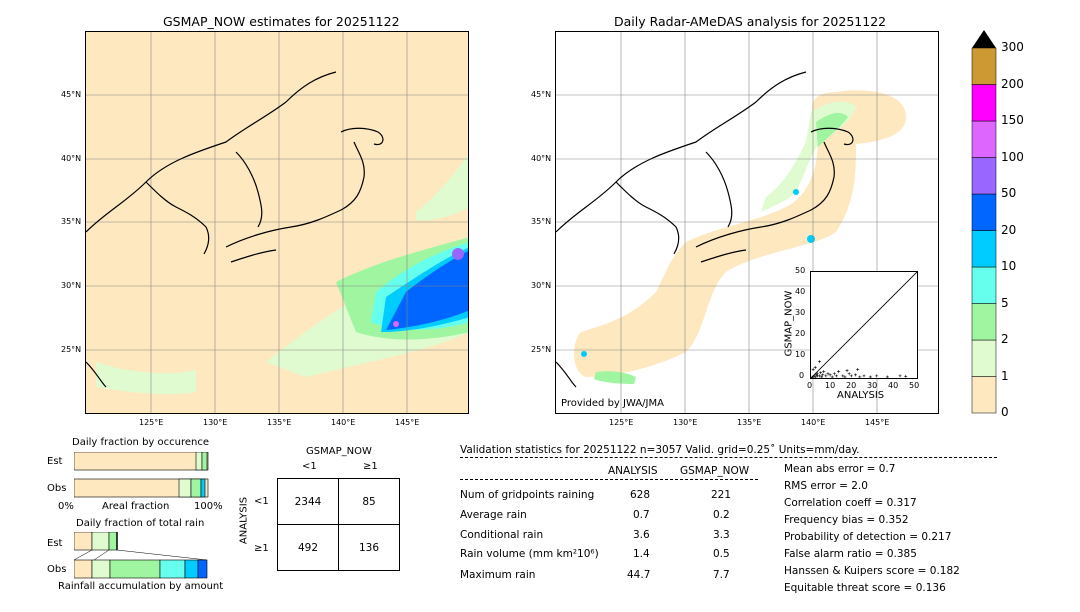 The width and height of the screenshot is (1080, 612). I want to click on validation-col-rule, so click(609, 479).